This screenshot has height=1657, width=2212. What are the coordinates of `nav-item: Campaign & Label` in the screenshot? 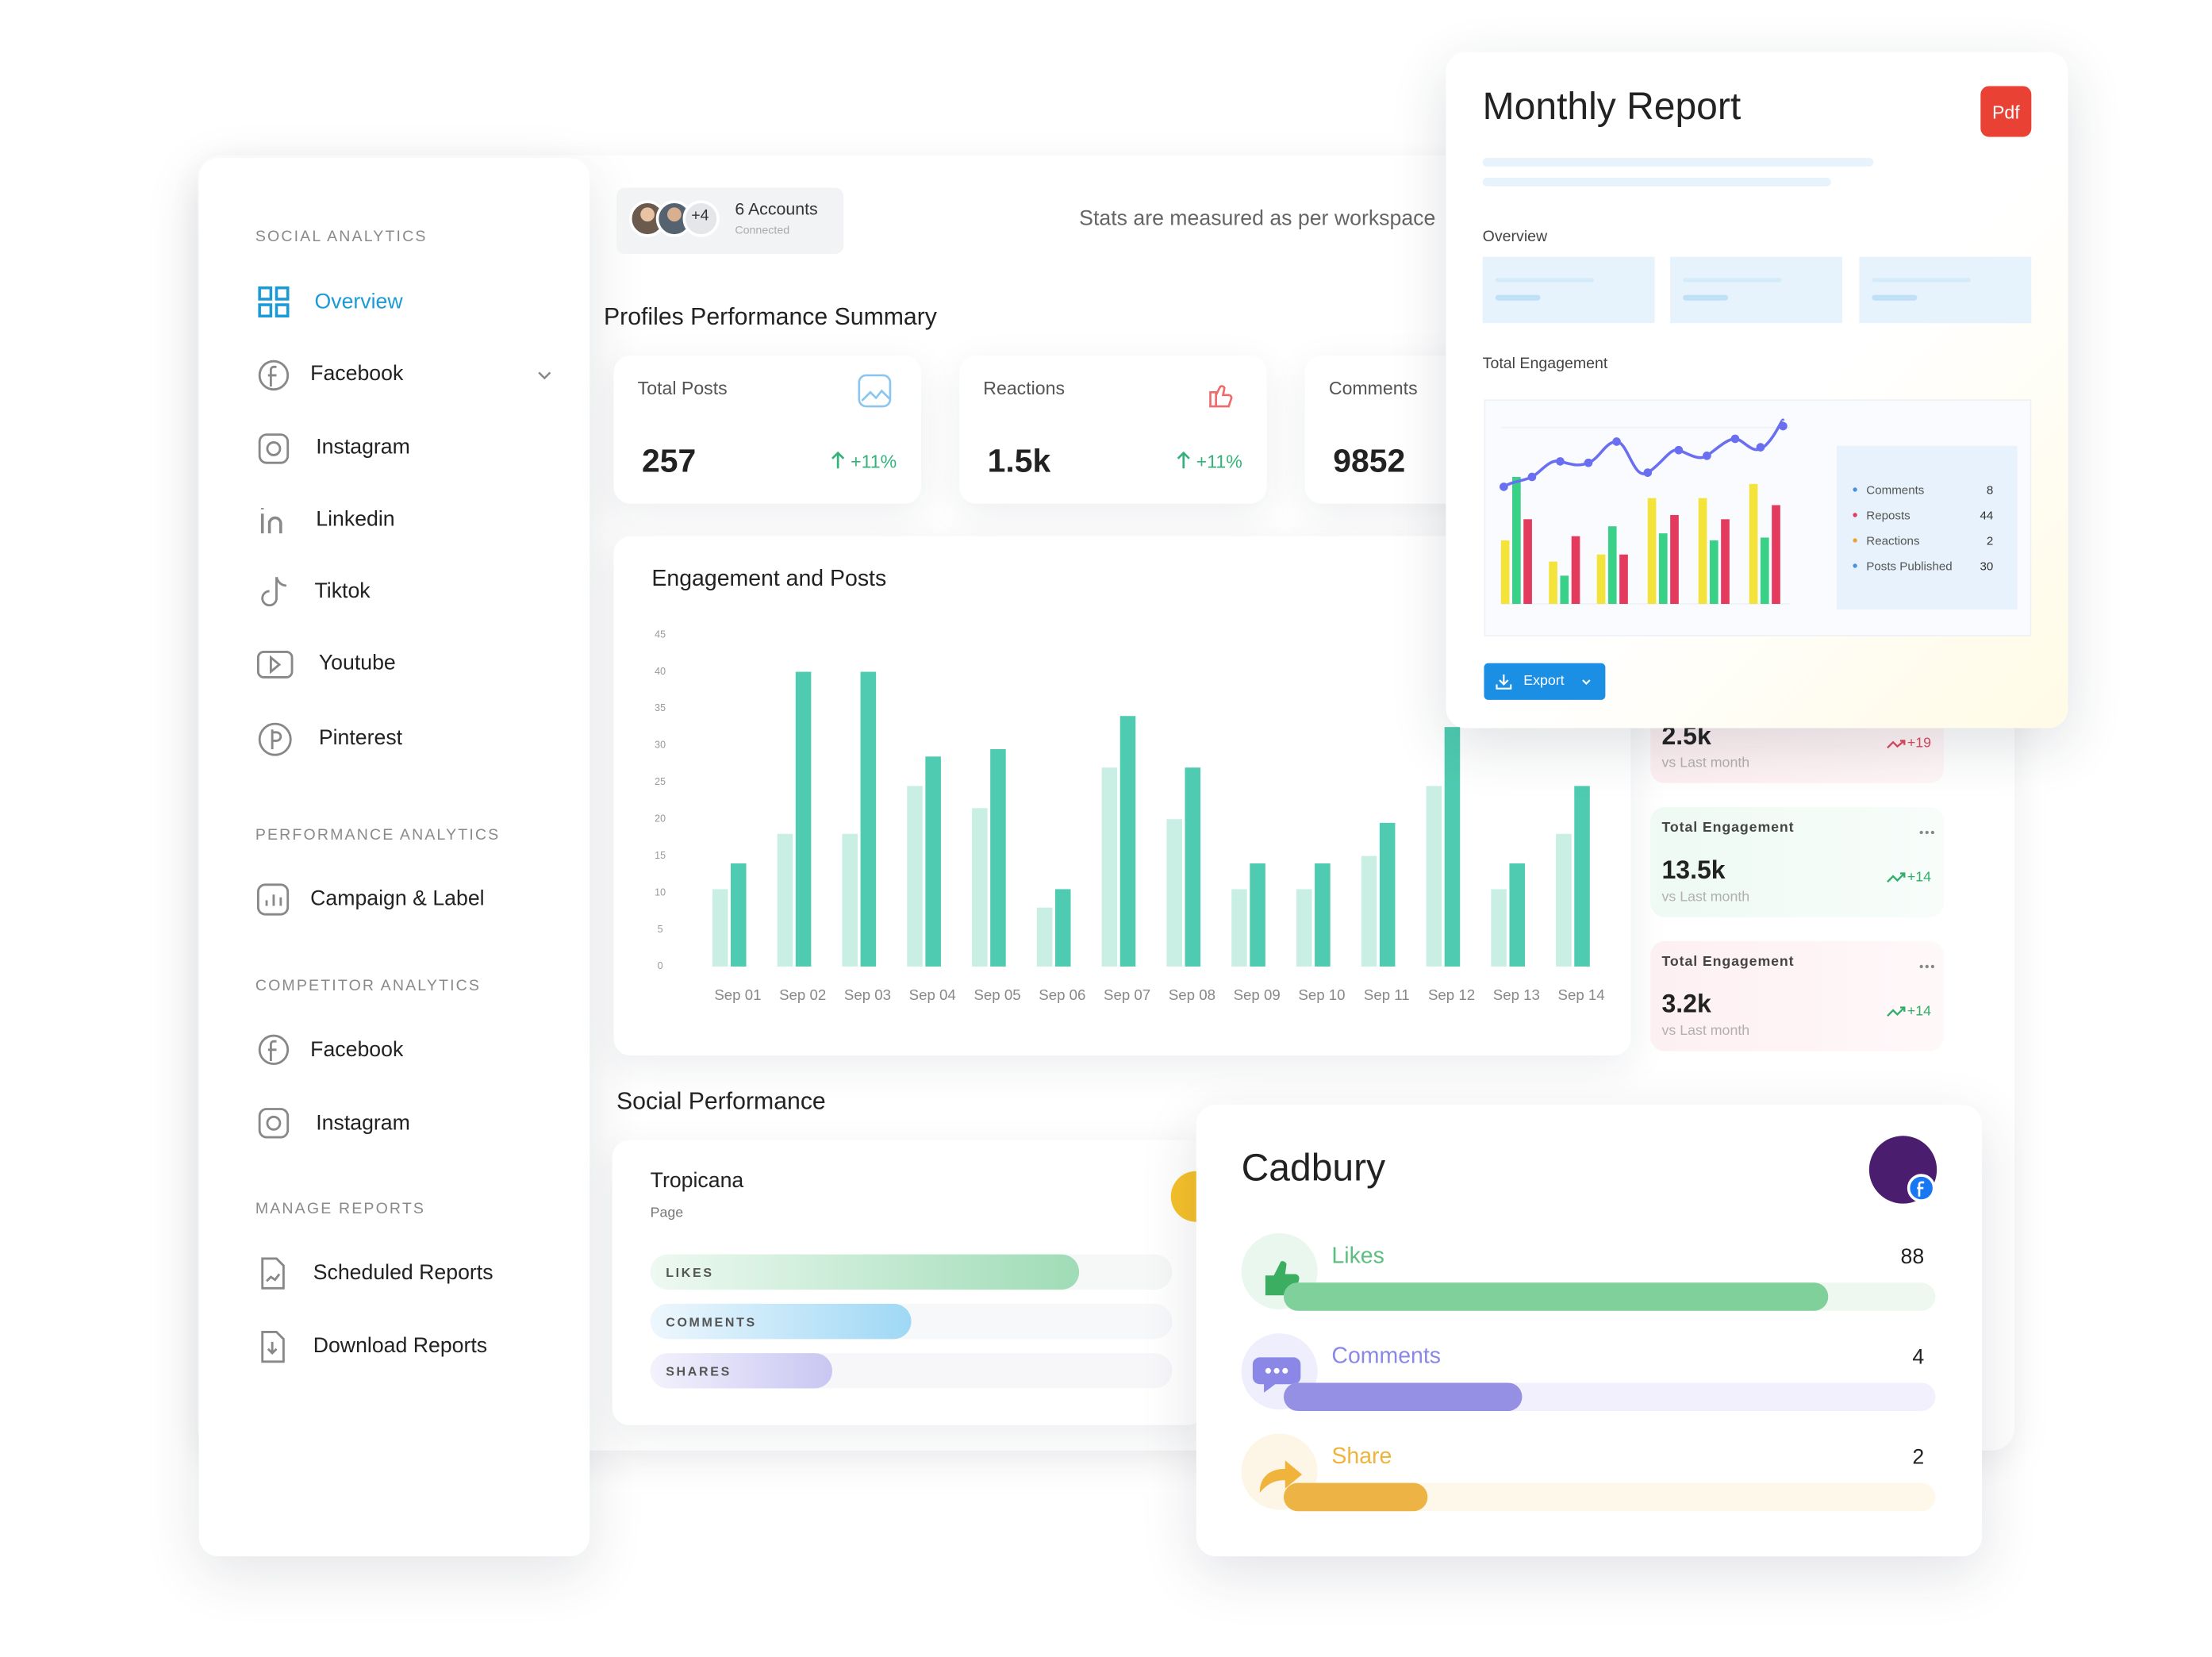 It's located at (397, 898).